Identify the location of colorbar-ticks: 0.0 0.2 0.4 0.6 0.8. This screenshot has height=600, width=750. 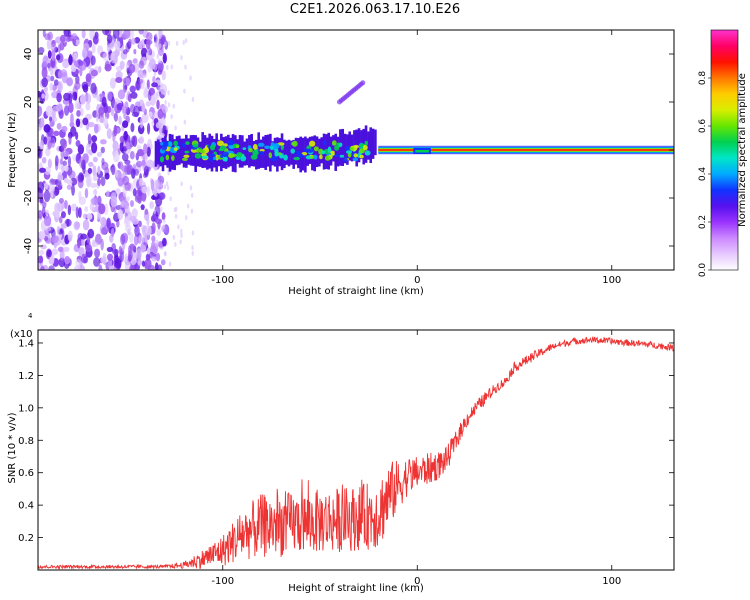
(704, 174).